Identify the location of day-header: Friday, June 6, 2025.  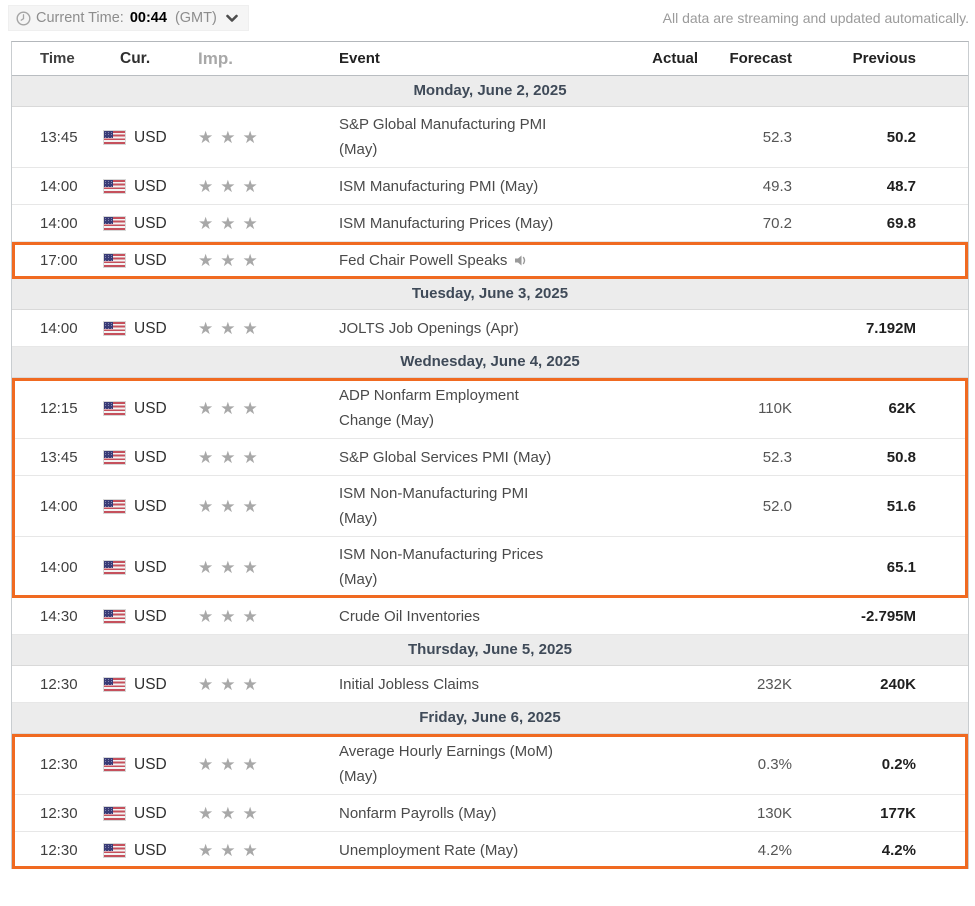
(490, 718).